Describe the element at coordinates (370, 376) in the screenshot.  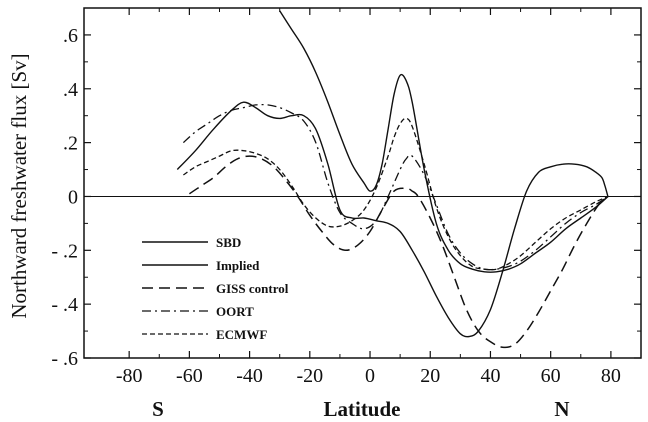
I see `x-tick-label: 0` at that location.